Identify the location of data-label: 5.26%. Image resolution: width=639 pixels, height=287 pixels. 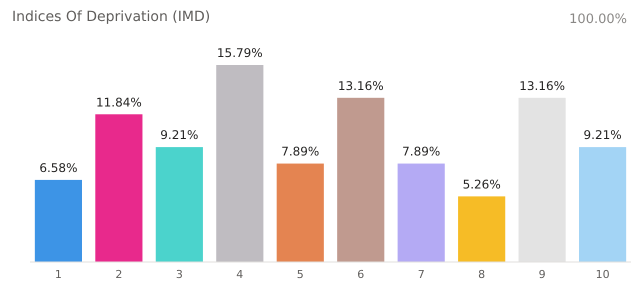
(481, 184).